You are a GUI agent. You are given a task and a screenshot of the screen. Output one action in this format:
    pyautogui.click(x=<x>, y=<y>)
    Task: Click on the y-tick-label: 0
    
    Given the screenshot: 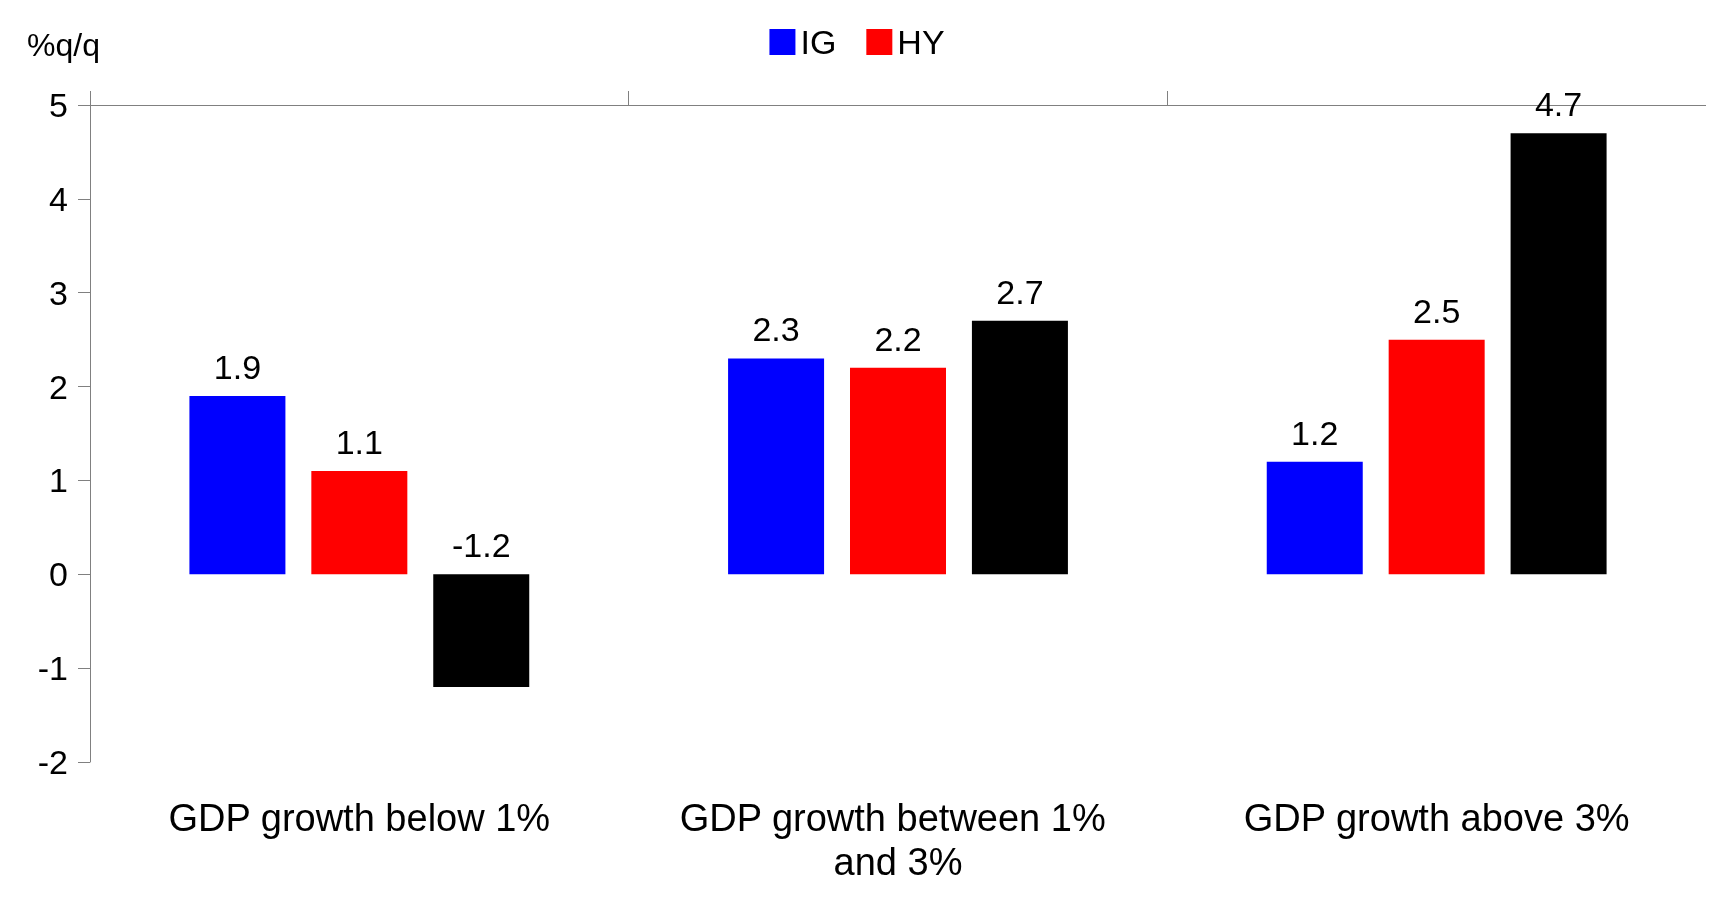 What is the action you would take?
    pyautogui.click(x=58, y=574)
    